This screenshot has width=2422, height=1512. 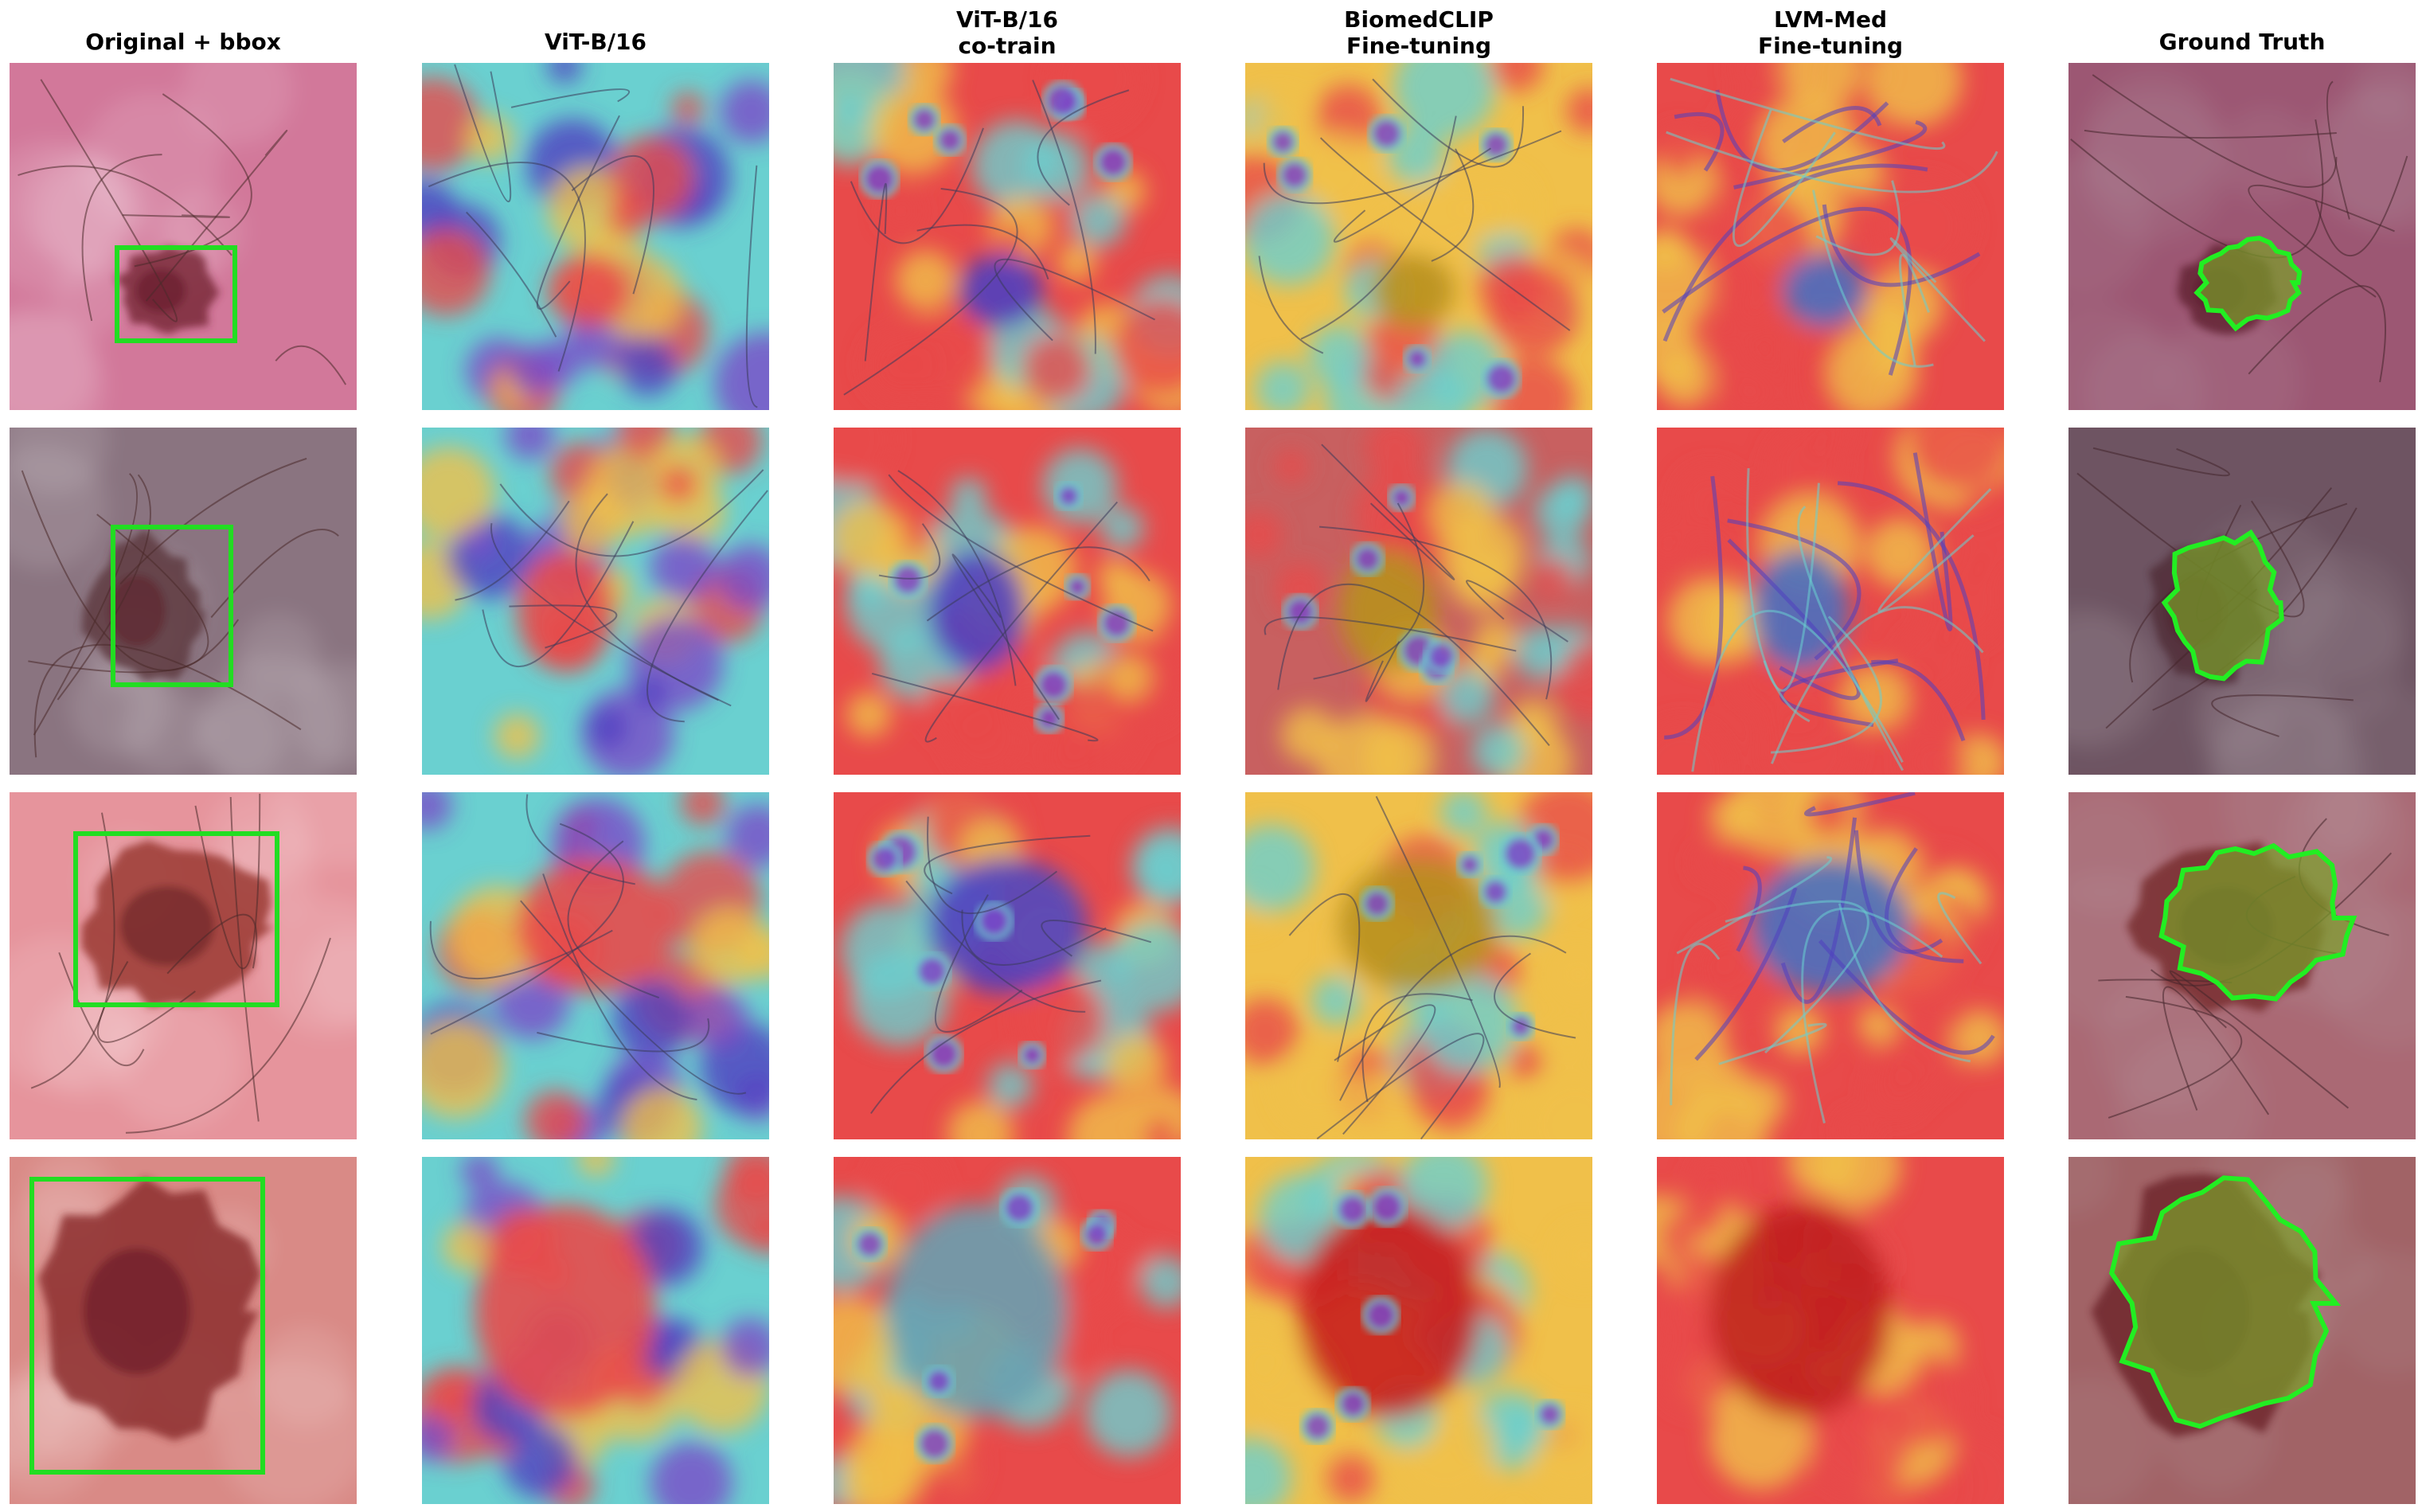 I want to click on tile-sample-3-gt, so click(x=2242, y=965).